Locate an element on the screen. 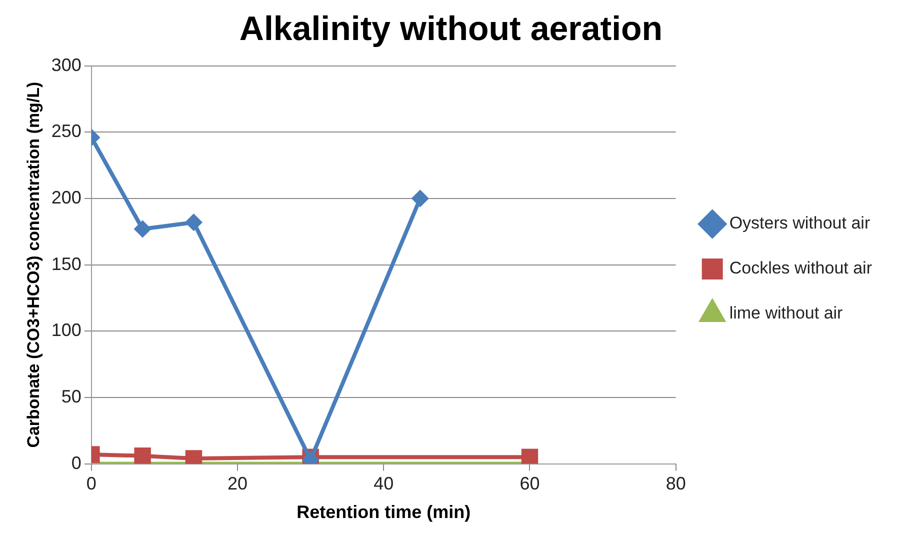 The height and width of the screenshot is (543, 902). y-tick-label: 150 is located at coordinates (66, 264).